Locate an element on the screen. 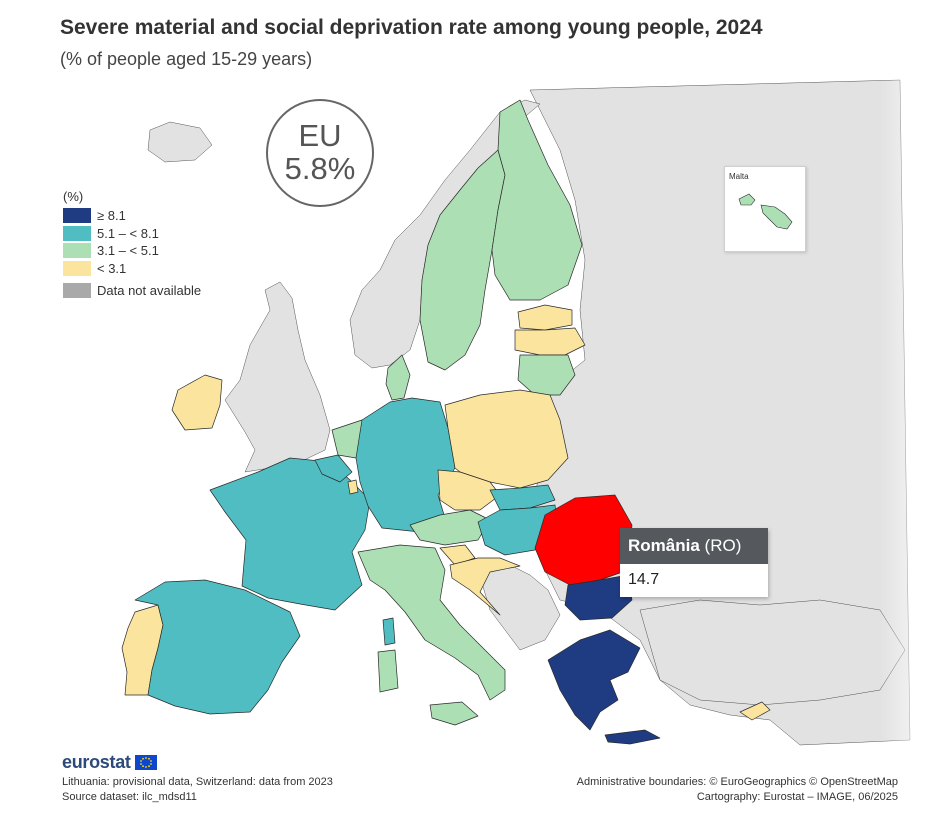 The height and width of the screenshot is (823, 936). footer-cartography: Cartography: Eurostat – IMAGE, 06/2025 is located at coordinates (797, 797).